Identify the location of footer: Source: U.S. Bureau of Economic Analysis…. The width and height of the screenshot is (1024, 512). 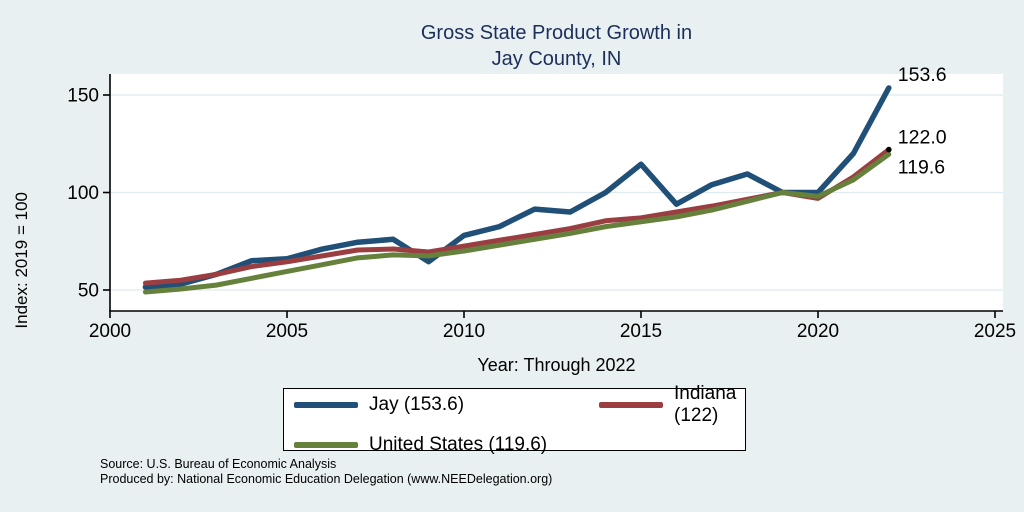
(326, 472).